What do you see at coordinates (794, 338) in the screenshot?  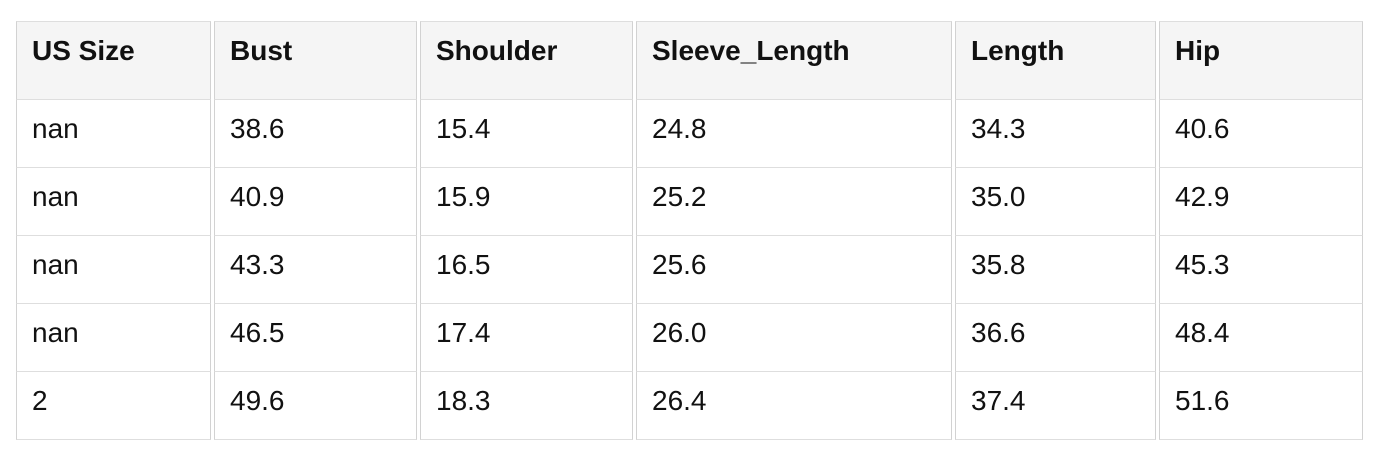 I see `table-cell: 26.0` at bounding box center [794, 338].